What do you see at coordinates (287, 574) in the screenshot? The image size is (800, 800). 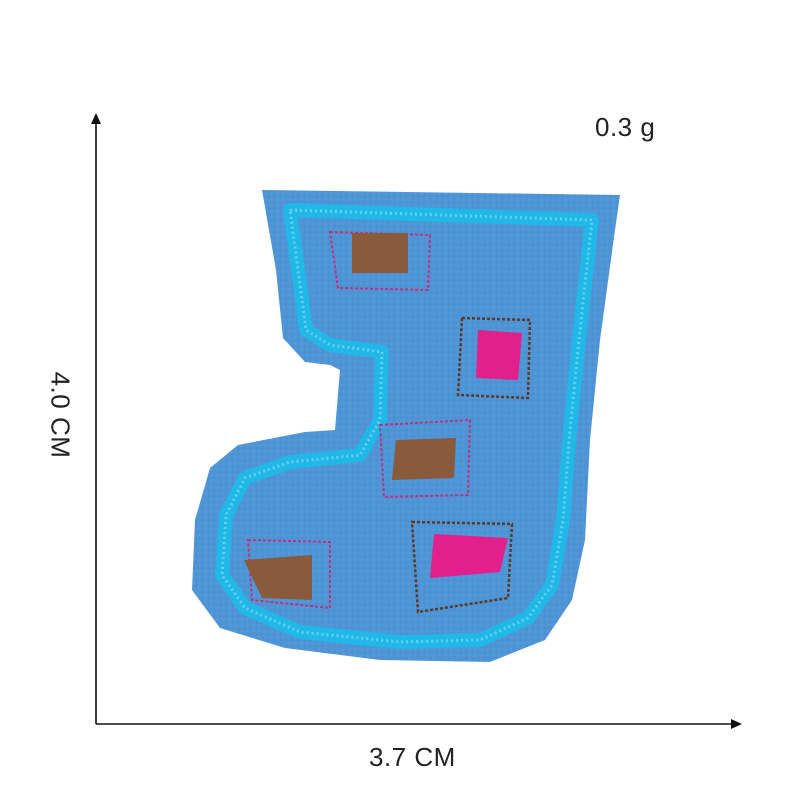 I see `block-bottom-brown` at bounding box center [287, 574].